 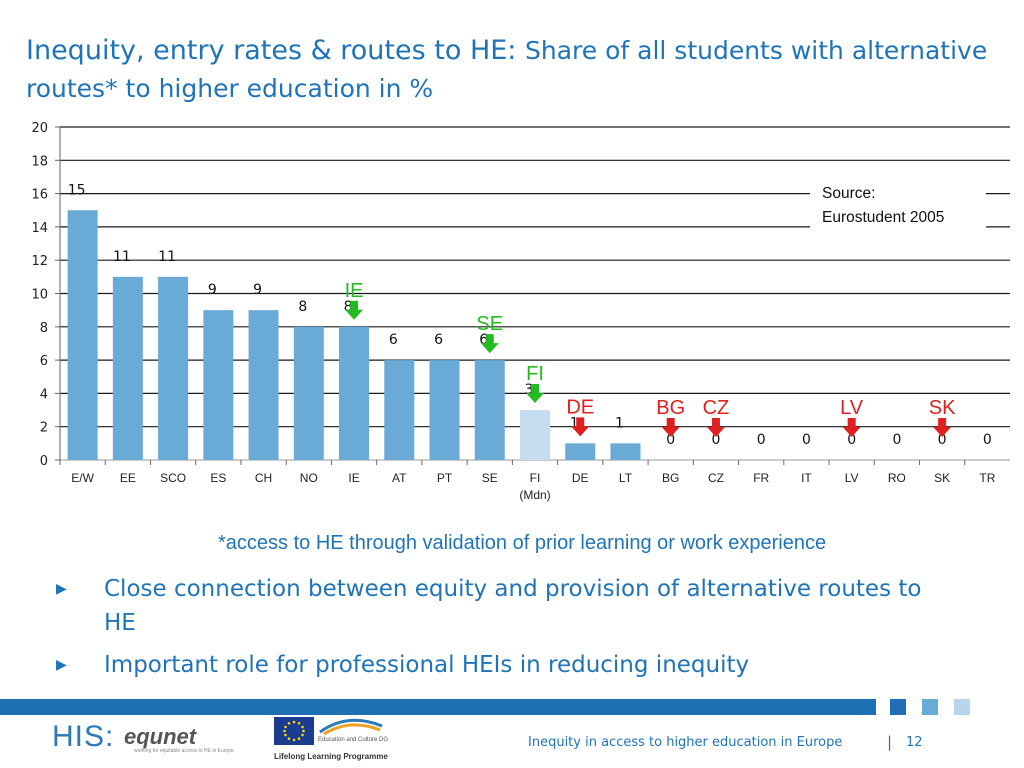 I want to click on data-label: 3, so click(x=529, y=390).